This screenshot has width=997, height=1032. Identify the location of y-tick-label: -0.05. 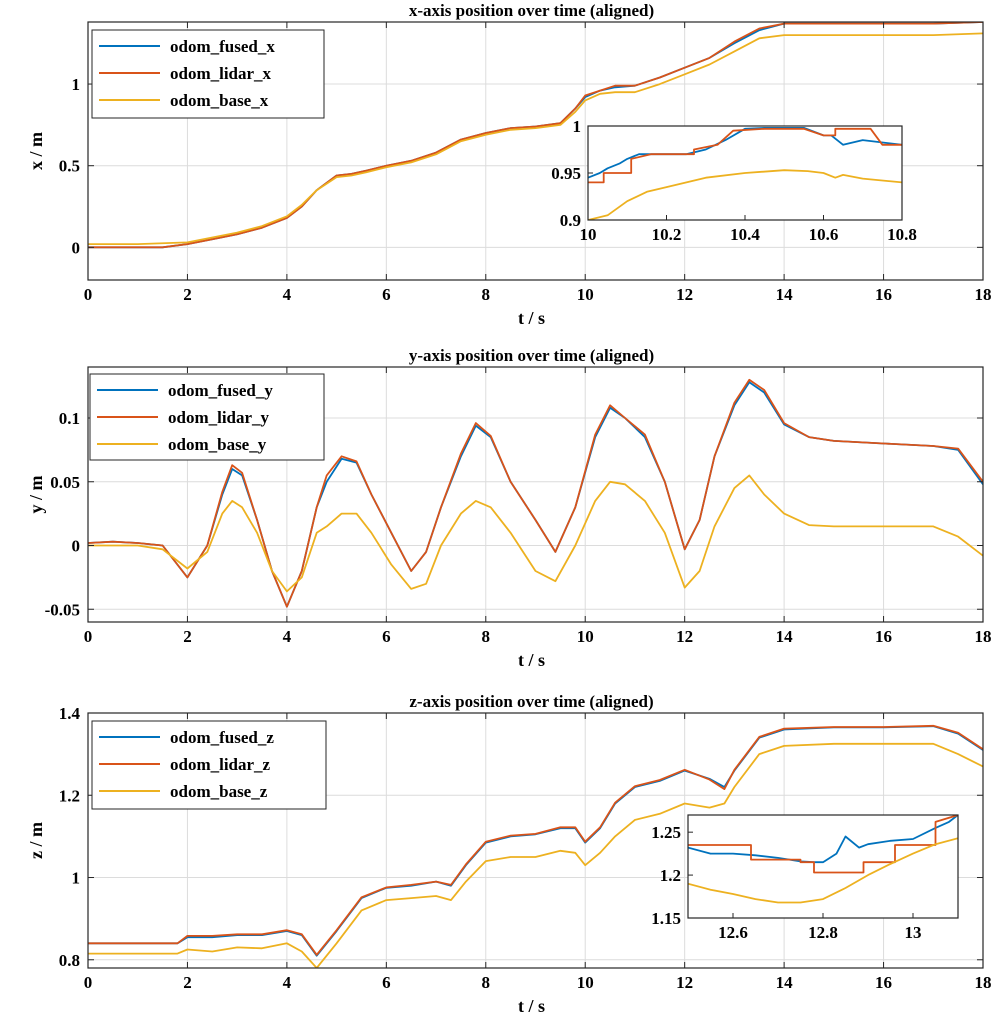
(62, 609).